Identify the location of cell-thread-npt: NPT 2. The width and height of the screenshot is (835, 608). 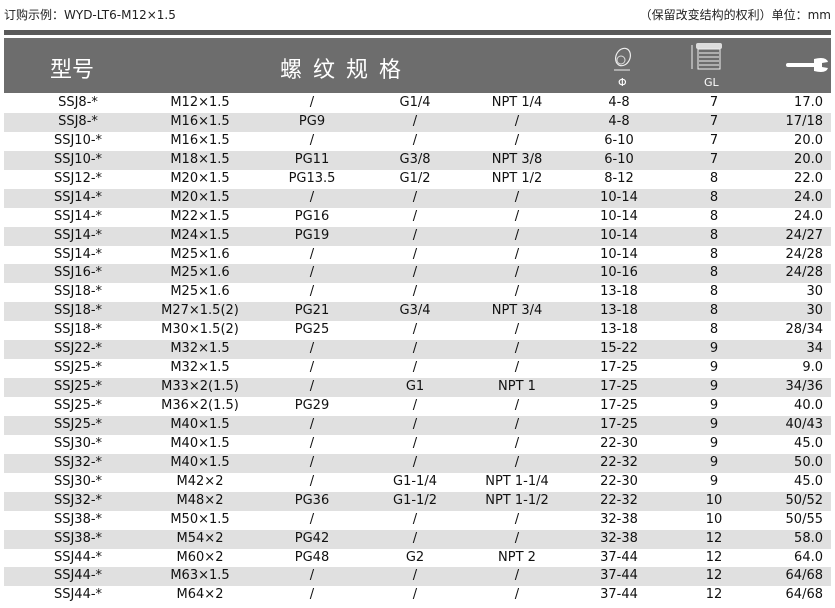
(517, 557).